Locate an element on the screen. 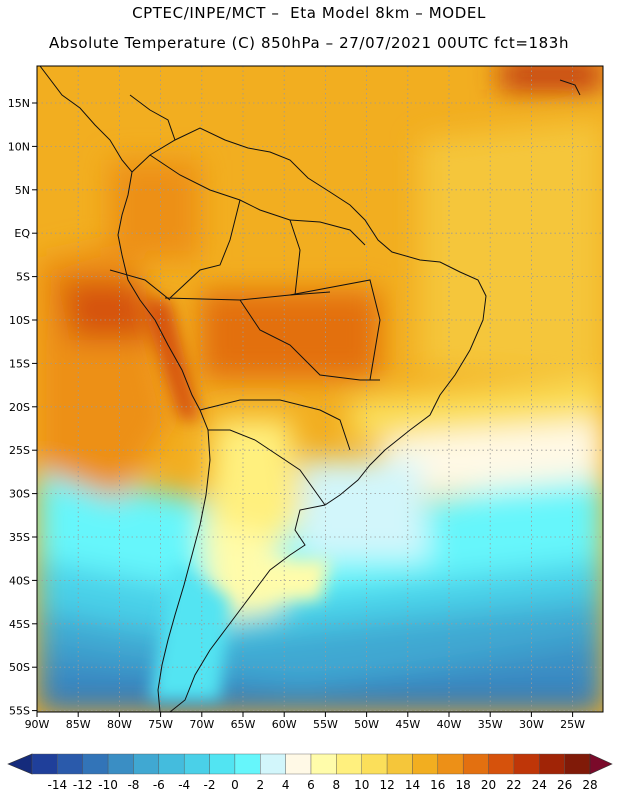  colorbar-label: 6 is located at coordinates (311, 785).